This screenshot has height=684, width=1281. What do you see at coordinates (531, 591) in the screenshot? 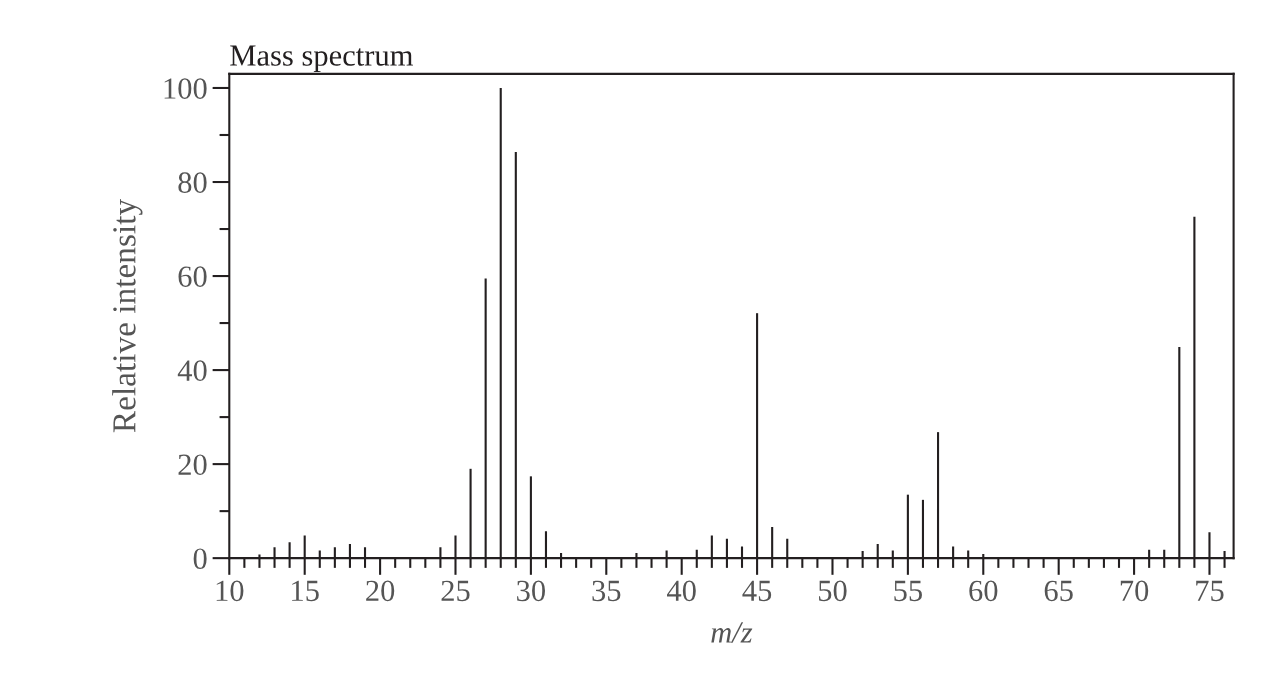
I see `x-tick-label: 30` at bounding box center [531, 591].